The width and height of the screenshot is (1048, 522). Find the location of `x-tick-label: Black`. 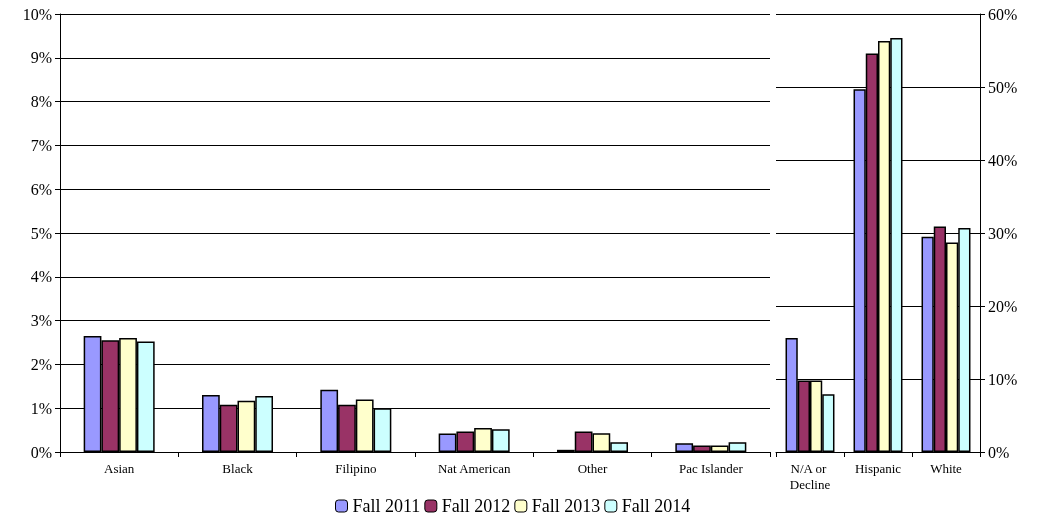

x-tick-label: Black is located at coordinates (238, 468).